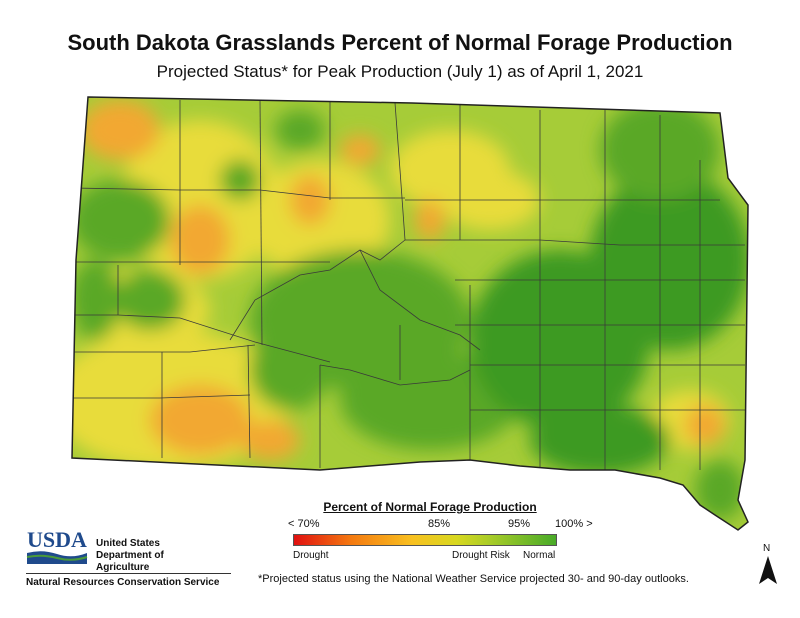  Describe the element at coordinates (519, 524) in the screenshot. I see `legend-tick-95: 95%` at that location.